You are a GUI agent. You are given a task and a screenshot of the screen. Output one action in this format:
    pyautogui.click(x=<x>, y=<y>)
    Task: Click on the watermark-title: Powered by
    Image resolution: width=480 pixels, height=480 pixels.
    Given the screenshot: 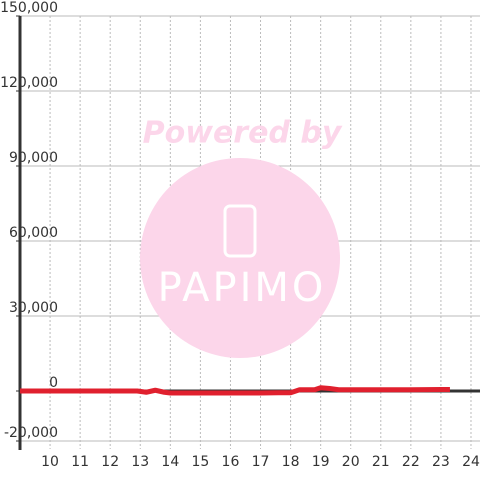 What is the action you would take?
    pyautogui.click(x=243, y=133)
    